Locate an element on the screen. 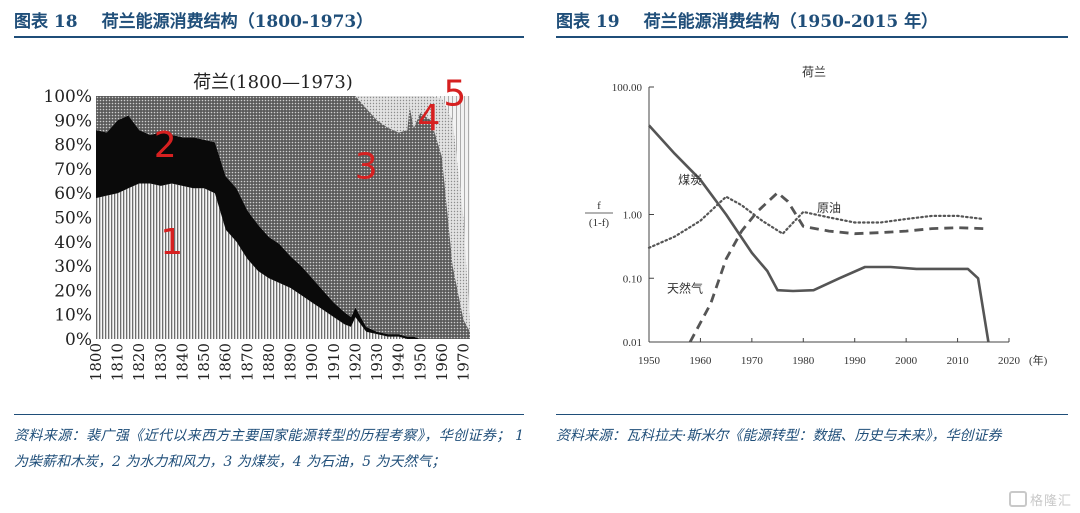 This screenshot has width=1080, height=513. area-x-tick-label: 1840 is located at coordinates (182, 362).